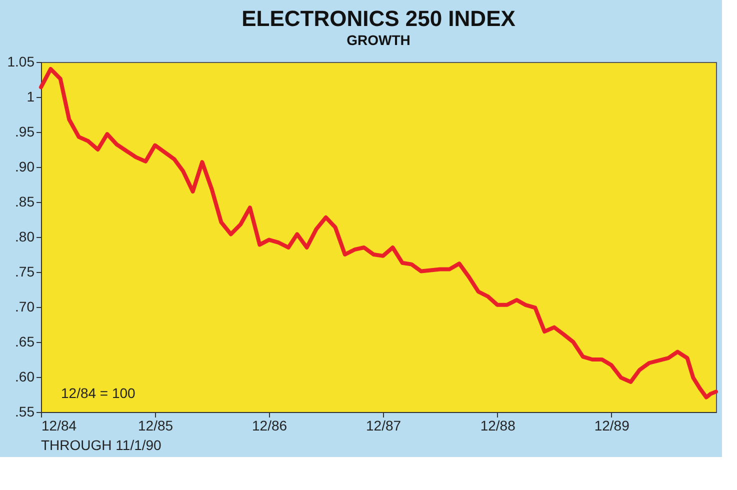  What do you see at coordinates (25, 342) in the screenshot?
I see `y-tick-label: .65` at bounding box center [25, 342].